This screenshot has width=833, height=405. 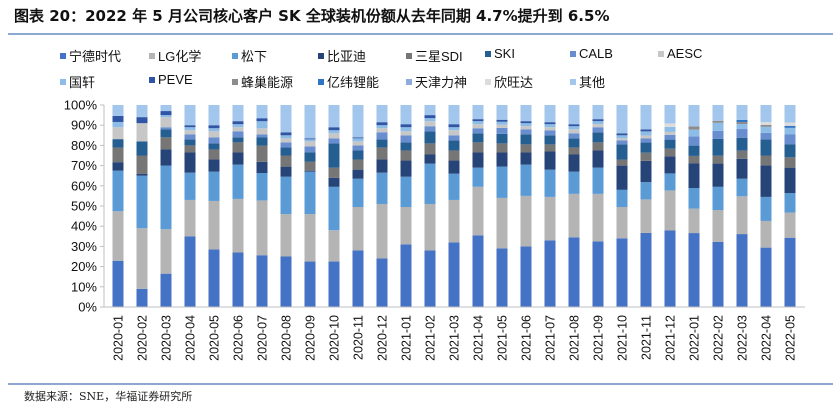 I want to click on data-source-note: 数据来源：SNE，华福证券研究所, so click(x=108, y=396).